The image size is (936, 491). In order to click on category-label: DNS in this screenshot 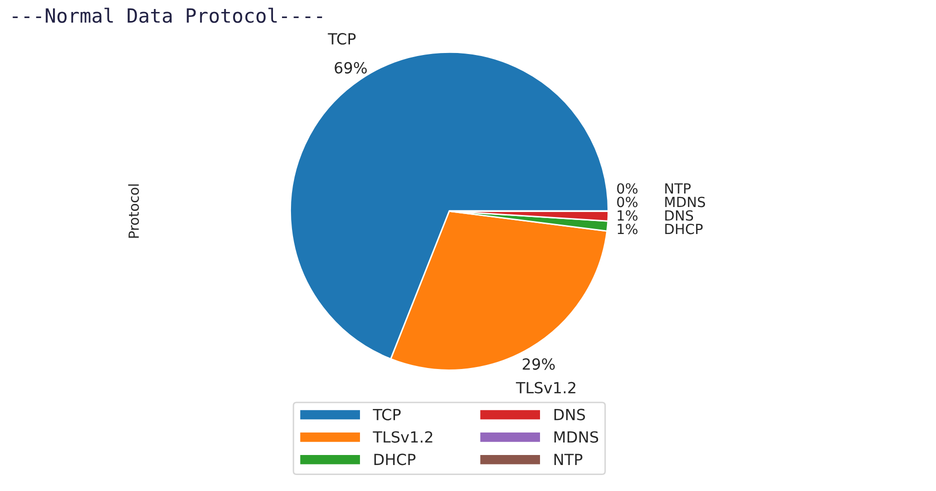, I will do `click(679, 215)`.